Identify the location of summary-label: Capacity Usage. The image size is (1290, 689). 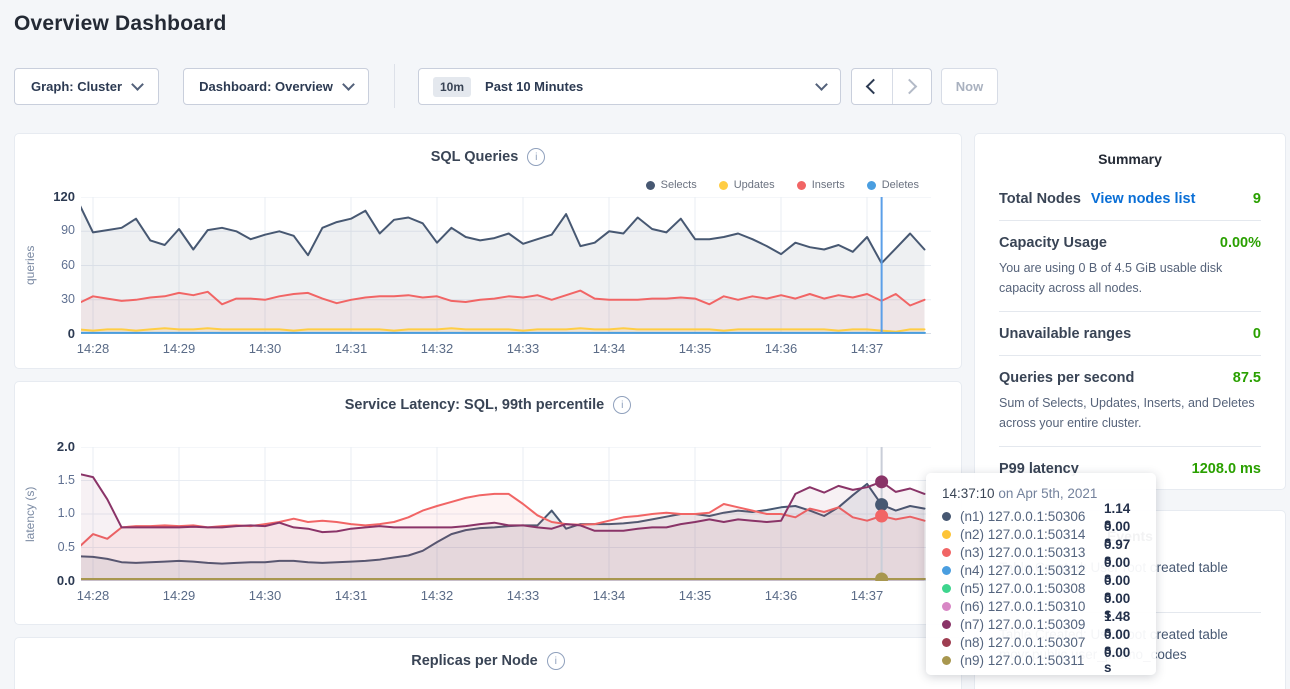
(1053, 243).